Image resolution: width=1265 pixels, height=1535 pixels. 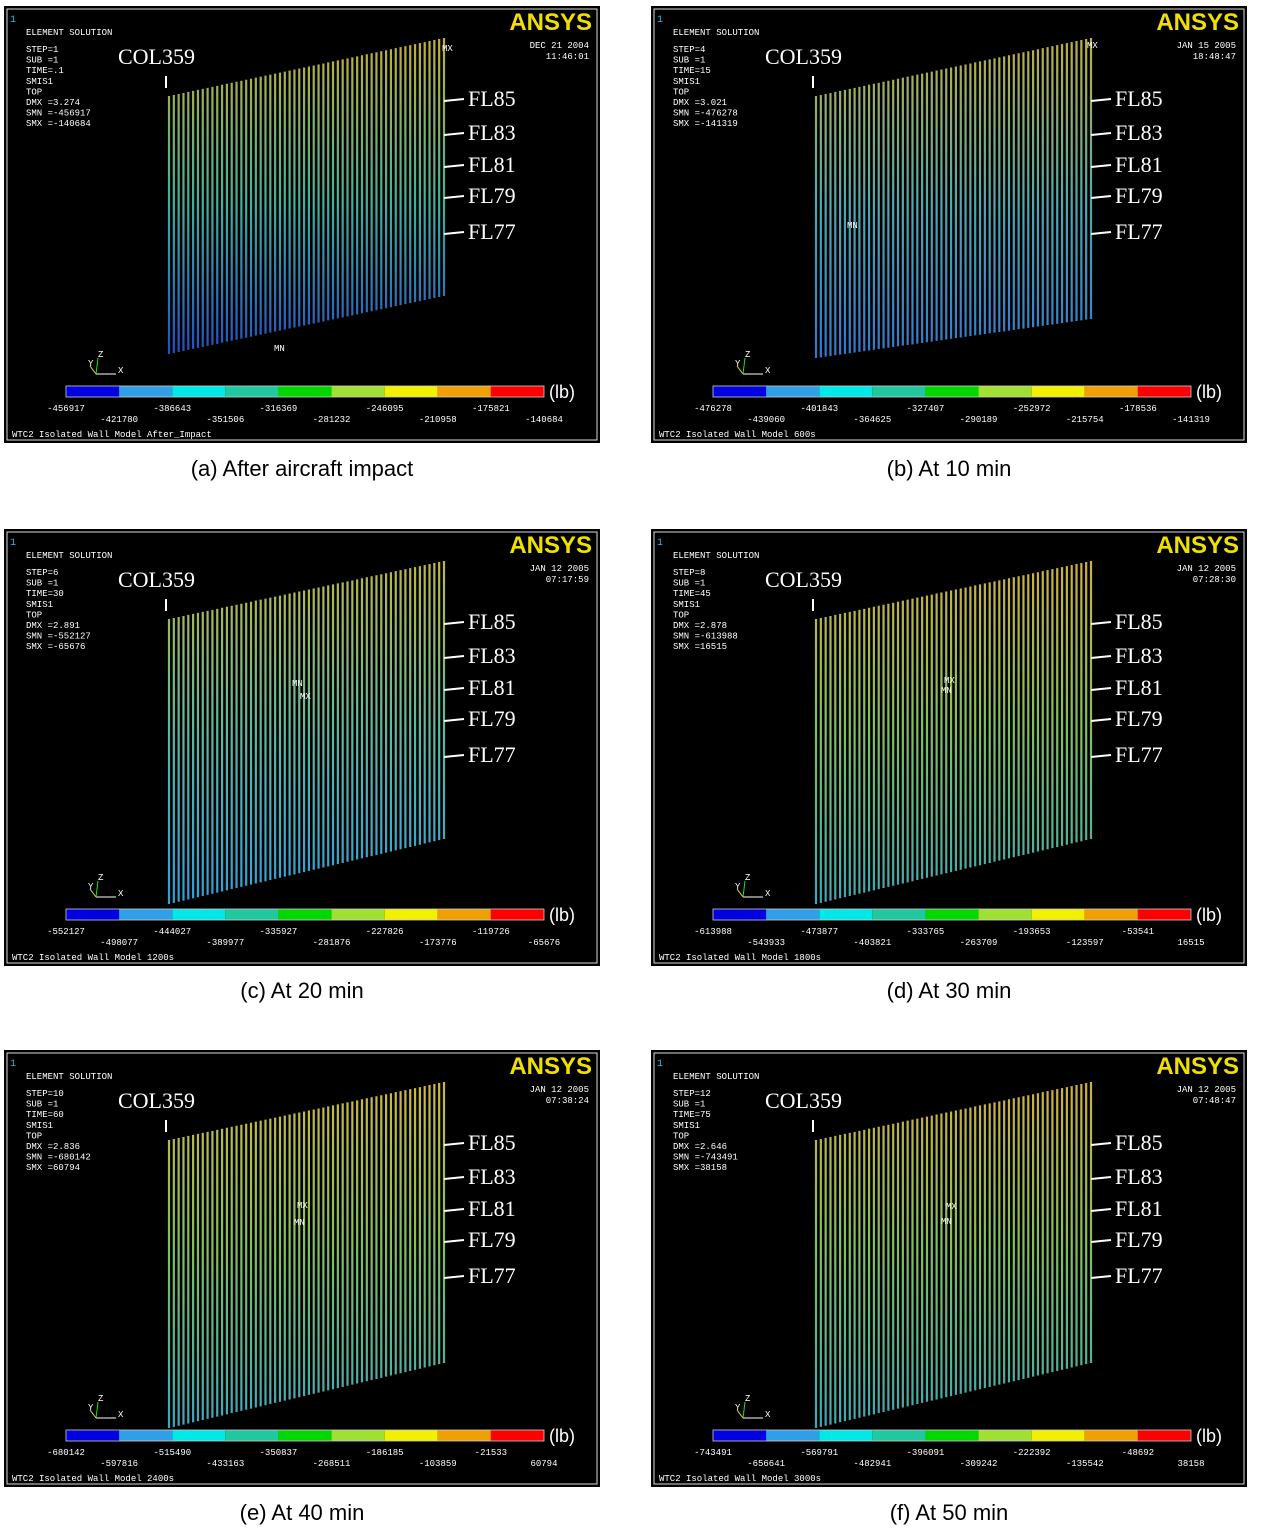 I want to click on solution-title: ELEMENT SOLUTION, so click(x=716, y=1077).